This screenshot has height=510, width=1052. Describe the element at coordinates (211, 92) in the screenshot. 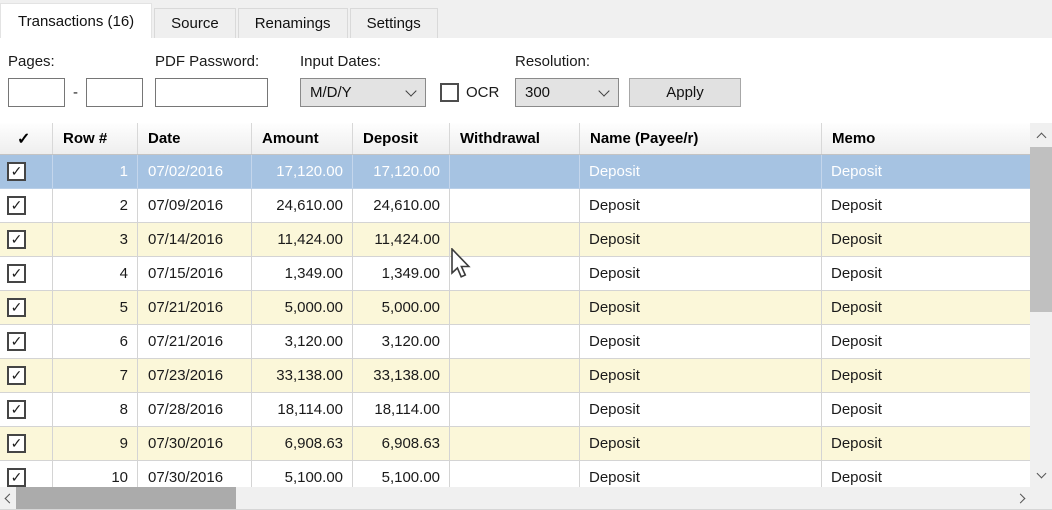

I see `pdf-password-input` at that location.